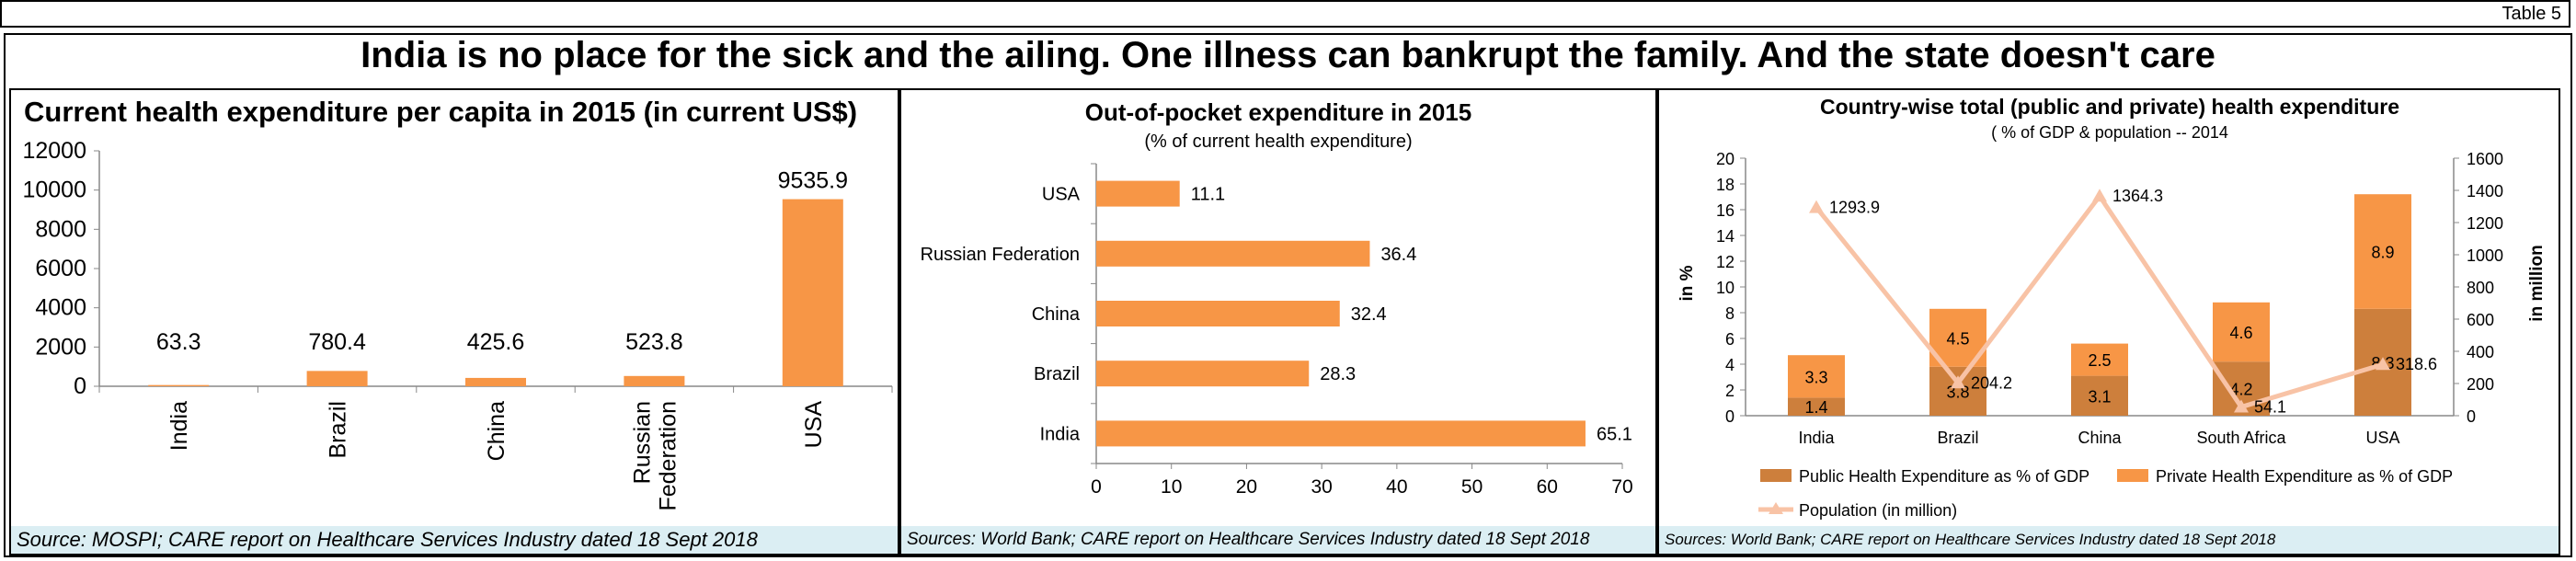  Describe the element at coordinates (1687, 283) in the screenshot. I see `y-axis-title: in %` at that location.